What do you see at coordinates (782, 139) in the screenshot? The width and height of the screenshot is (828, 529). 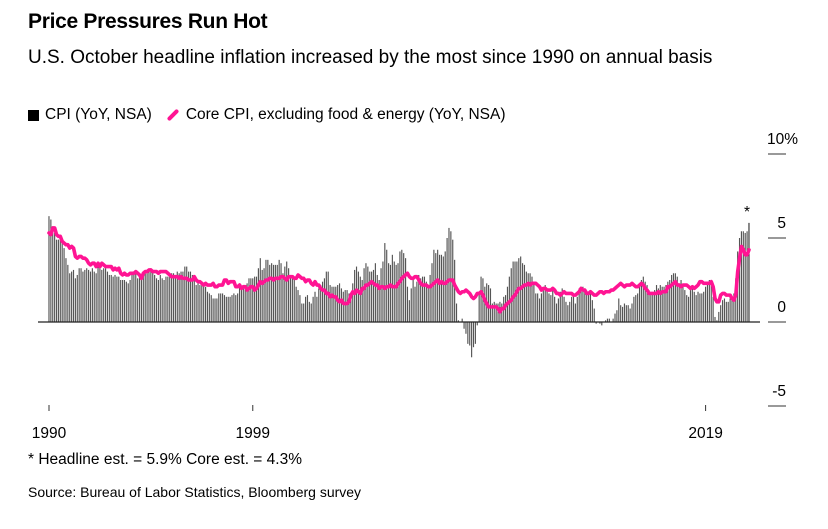 I see `y-tick-label: 10%` at bounding box center [782, 139].